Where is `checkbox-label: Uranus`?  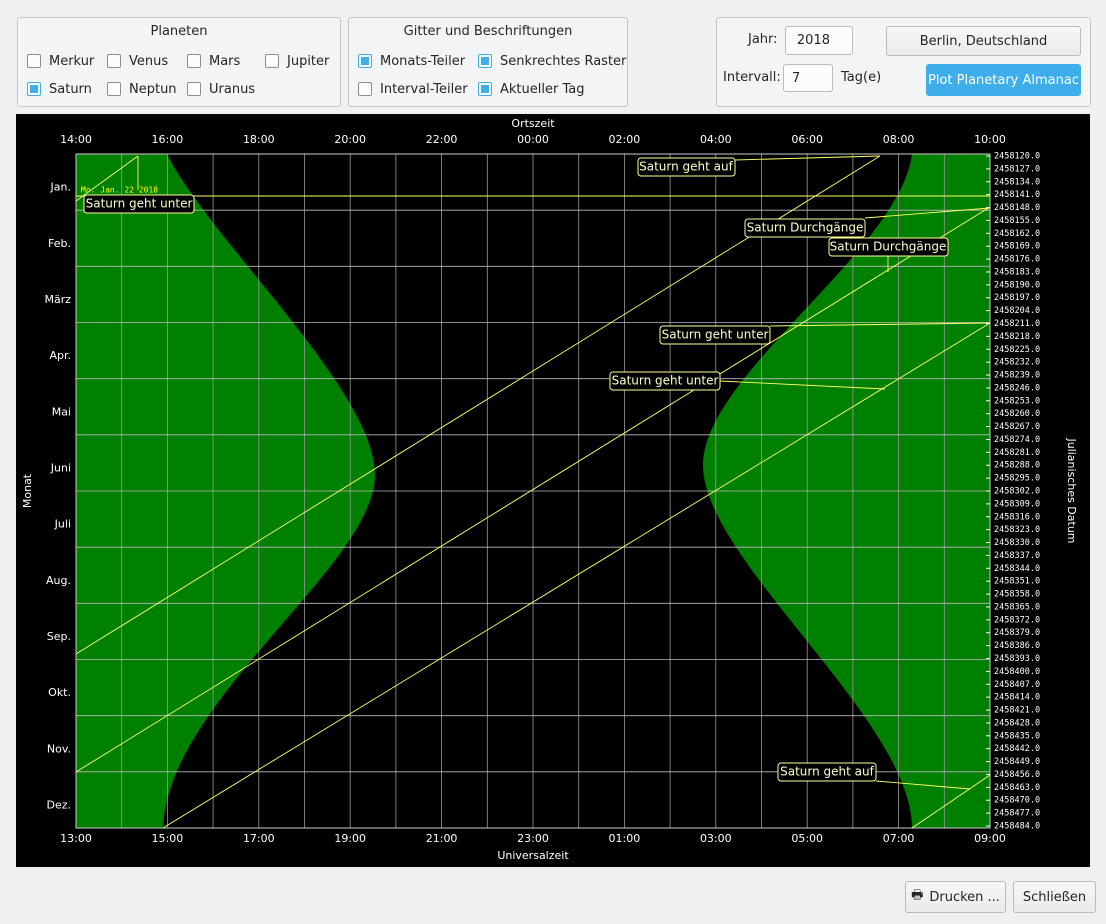 checkbox-label: Uranus is located at coordinates (232, 89).